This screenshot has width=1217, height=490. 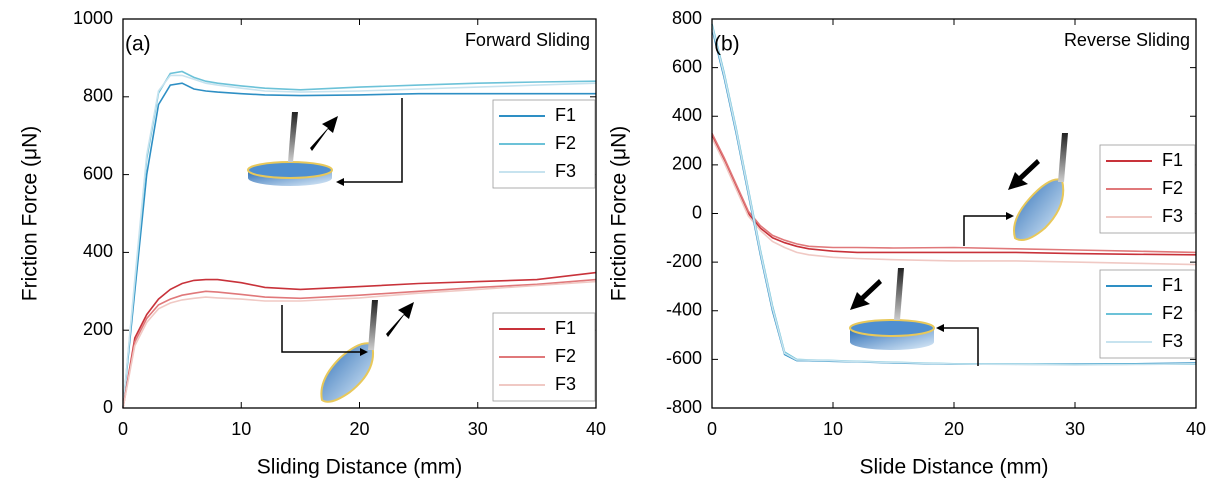 What do you see at coordinates (138, 44) in the screenshot?
I see `panel-label: (a)` at bounding box center [138, 44].